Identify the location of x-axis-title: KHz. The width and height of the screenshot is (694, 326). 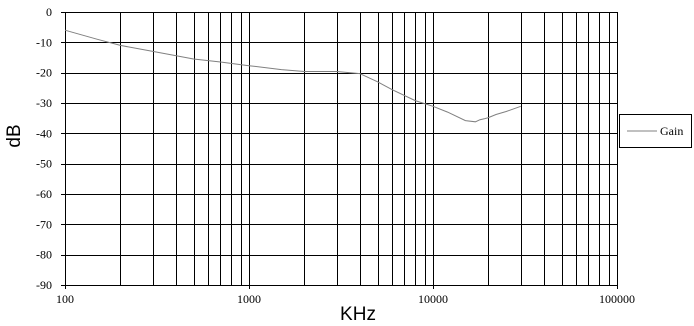
(358, 314).